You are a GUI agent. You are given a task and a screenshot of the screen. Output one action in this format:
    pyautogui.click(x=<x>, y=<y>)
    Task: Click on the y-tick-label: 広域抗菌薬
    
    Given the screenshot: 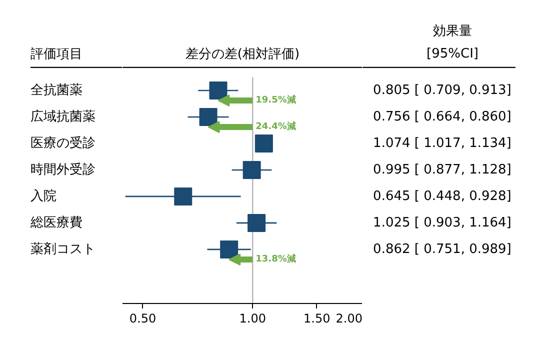 What is the action you would take?
    pyautogui.click(x=63, y=116)
    